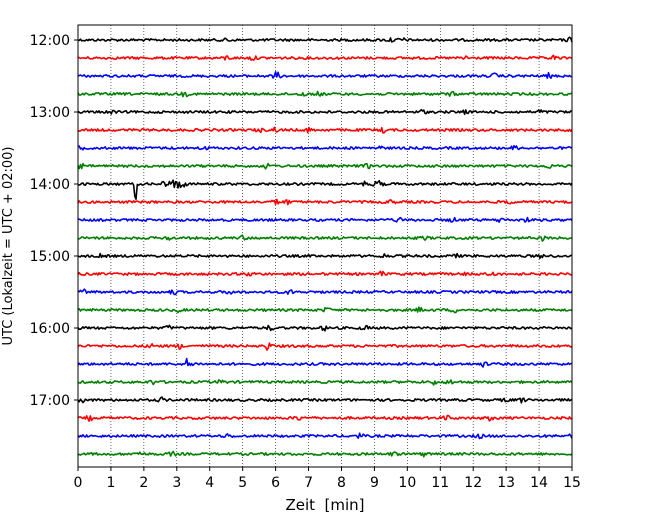 The image size is (650, 520). What do you see at coordinates (308, 483) in the screenshot?
I see `x-tick-label-7: 7` at bounding box center [308, 483].